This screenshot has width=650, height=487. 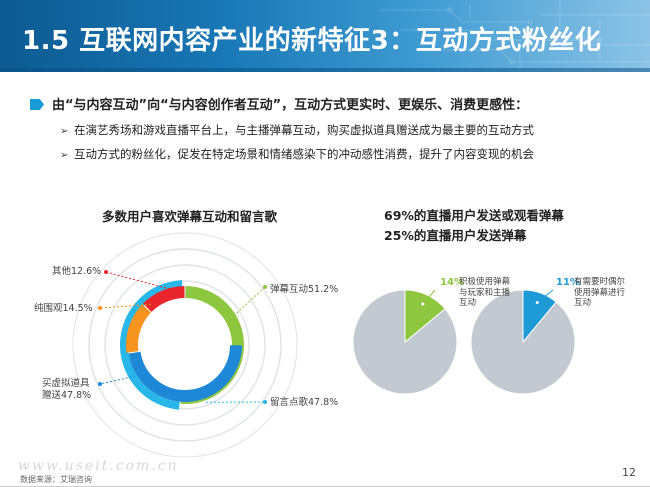 What do you see at coordinates (63, 308) in the screenshot?
I see `donut-label-watch: 纯围观14.5%` at bounding box center [63, 308].